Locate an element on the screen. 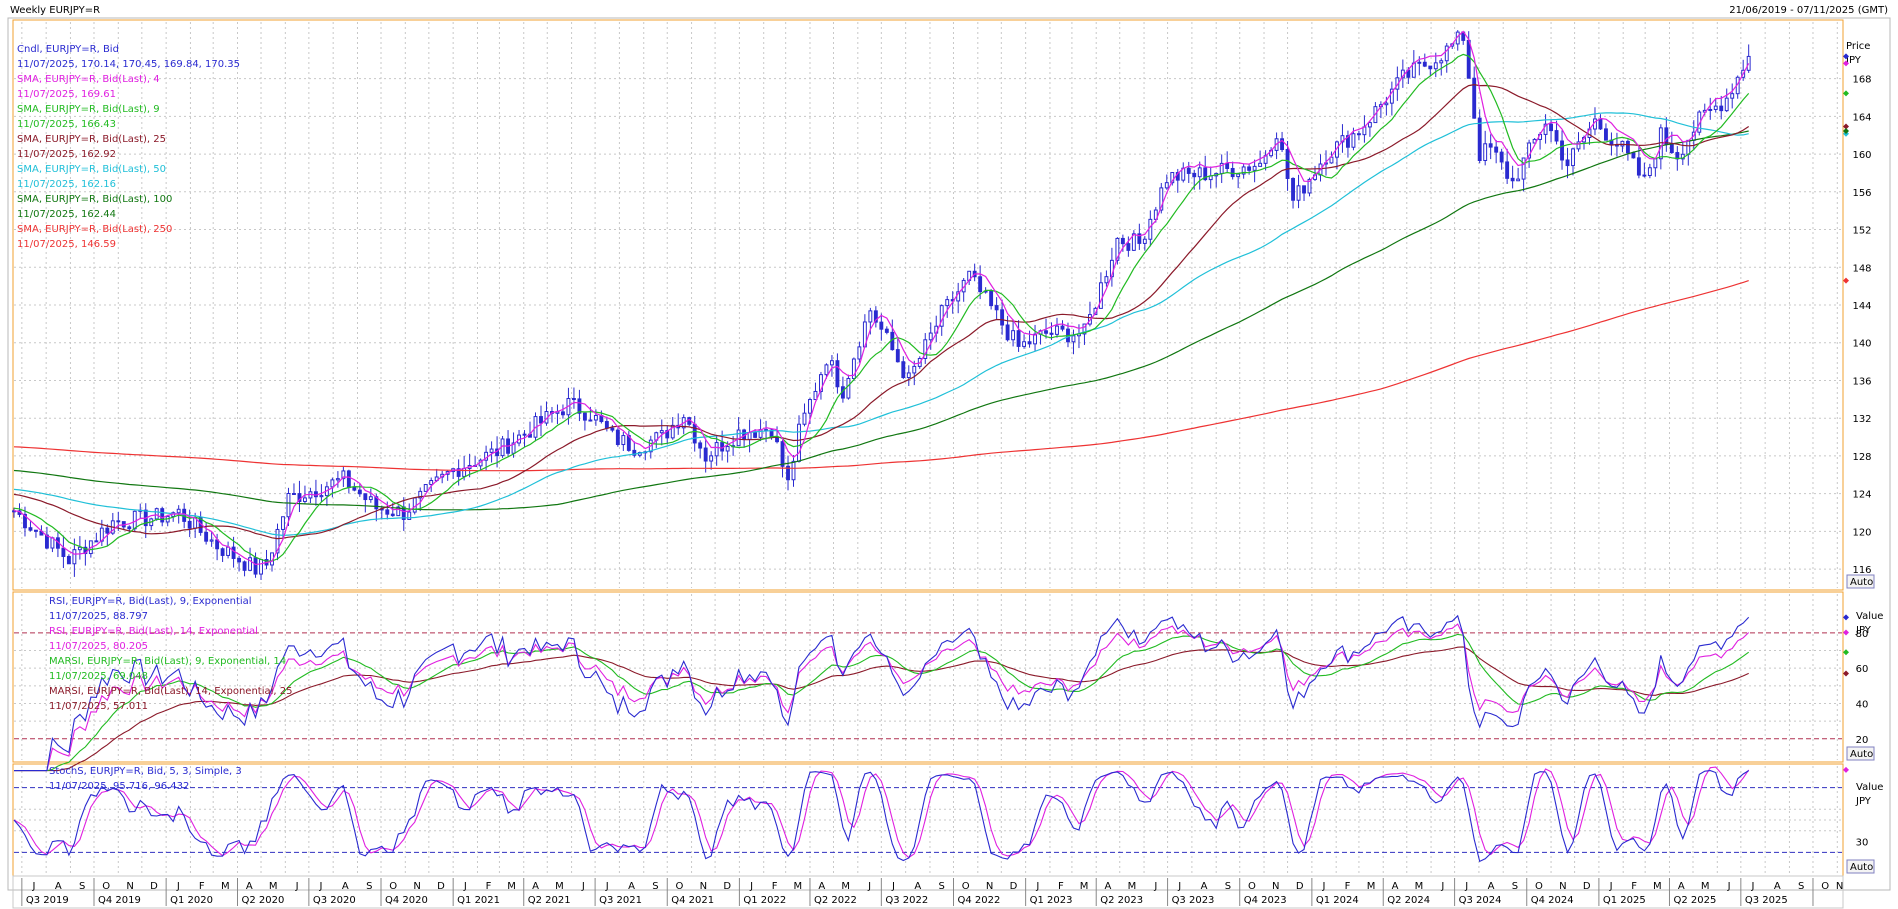  quarter-label: Q3 2025 is located at coordinates (1766, 900).